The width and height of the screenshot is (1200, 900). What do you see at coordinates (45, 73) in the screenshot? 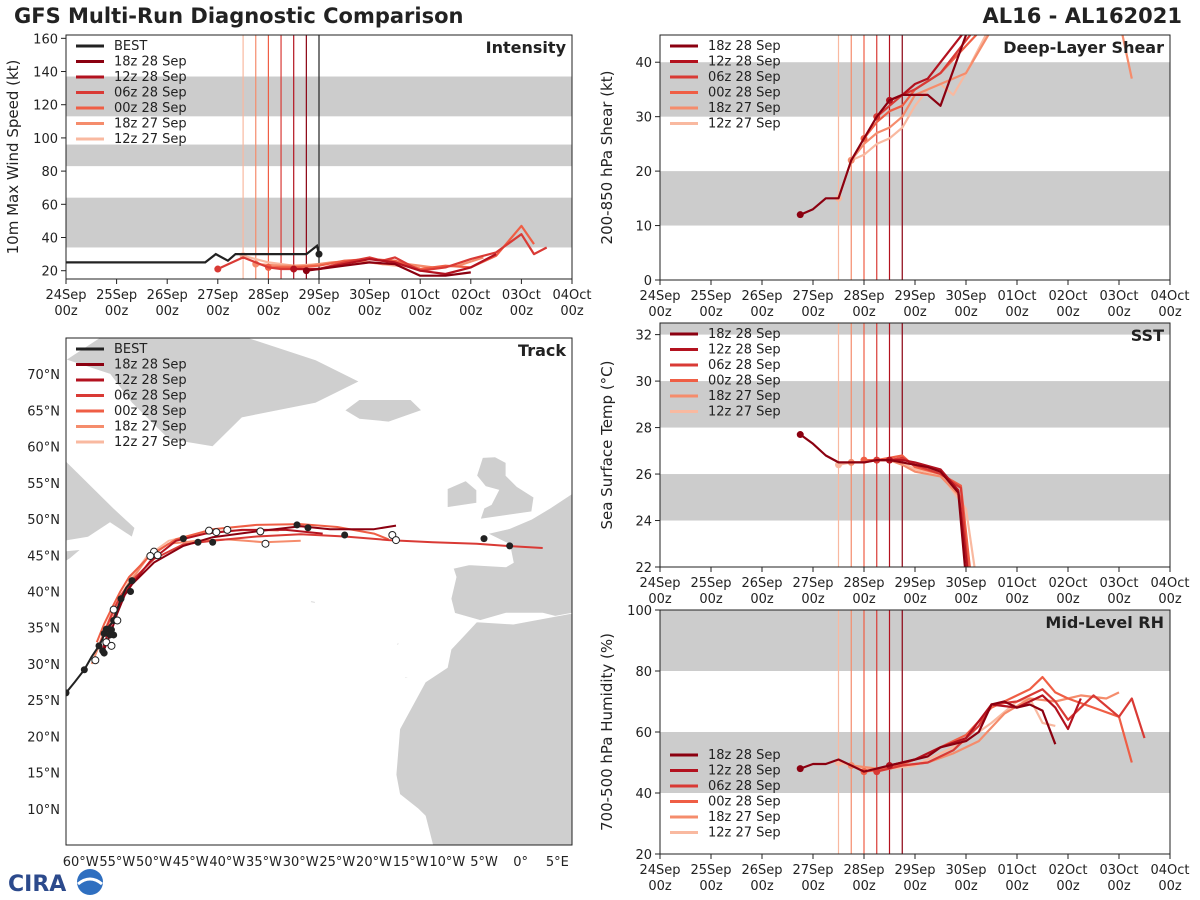
I see `y-tick-label: 140` at bounding box center [45, 73].